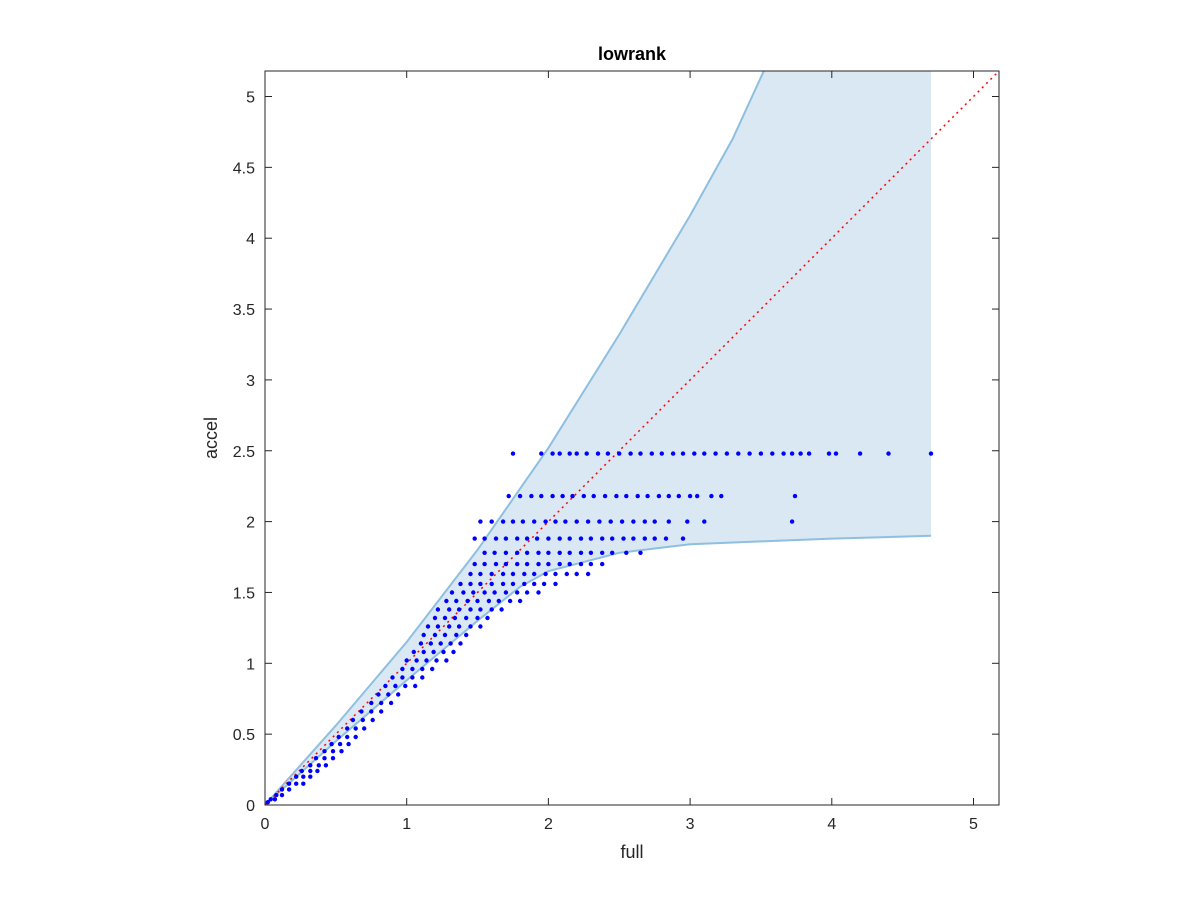 The height and width of the screenshot is (900, 1200). What do you see at coordinates (632, 54) in the screenshot?
I see `chart-title: lowrank` at bounding box center [632, 54].